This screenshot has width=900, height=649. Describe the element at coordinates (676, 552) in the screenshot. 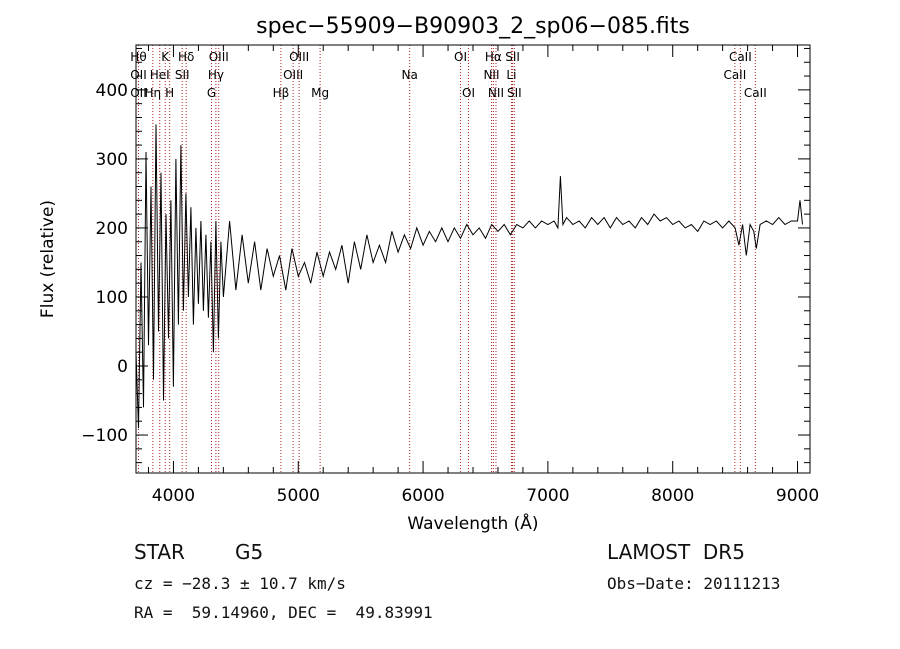

I see `survey-name: LAMOST DR5` at that location.